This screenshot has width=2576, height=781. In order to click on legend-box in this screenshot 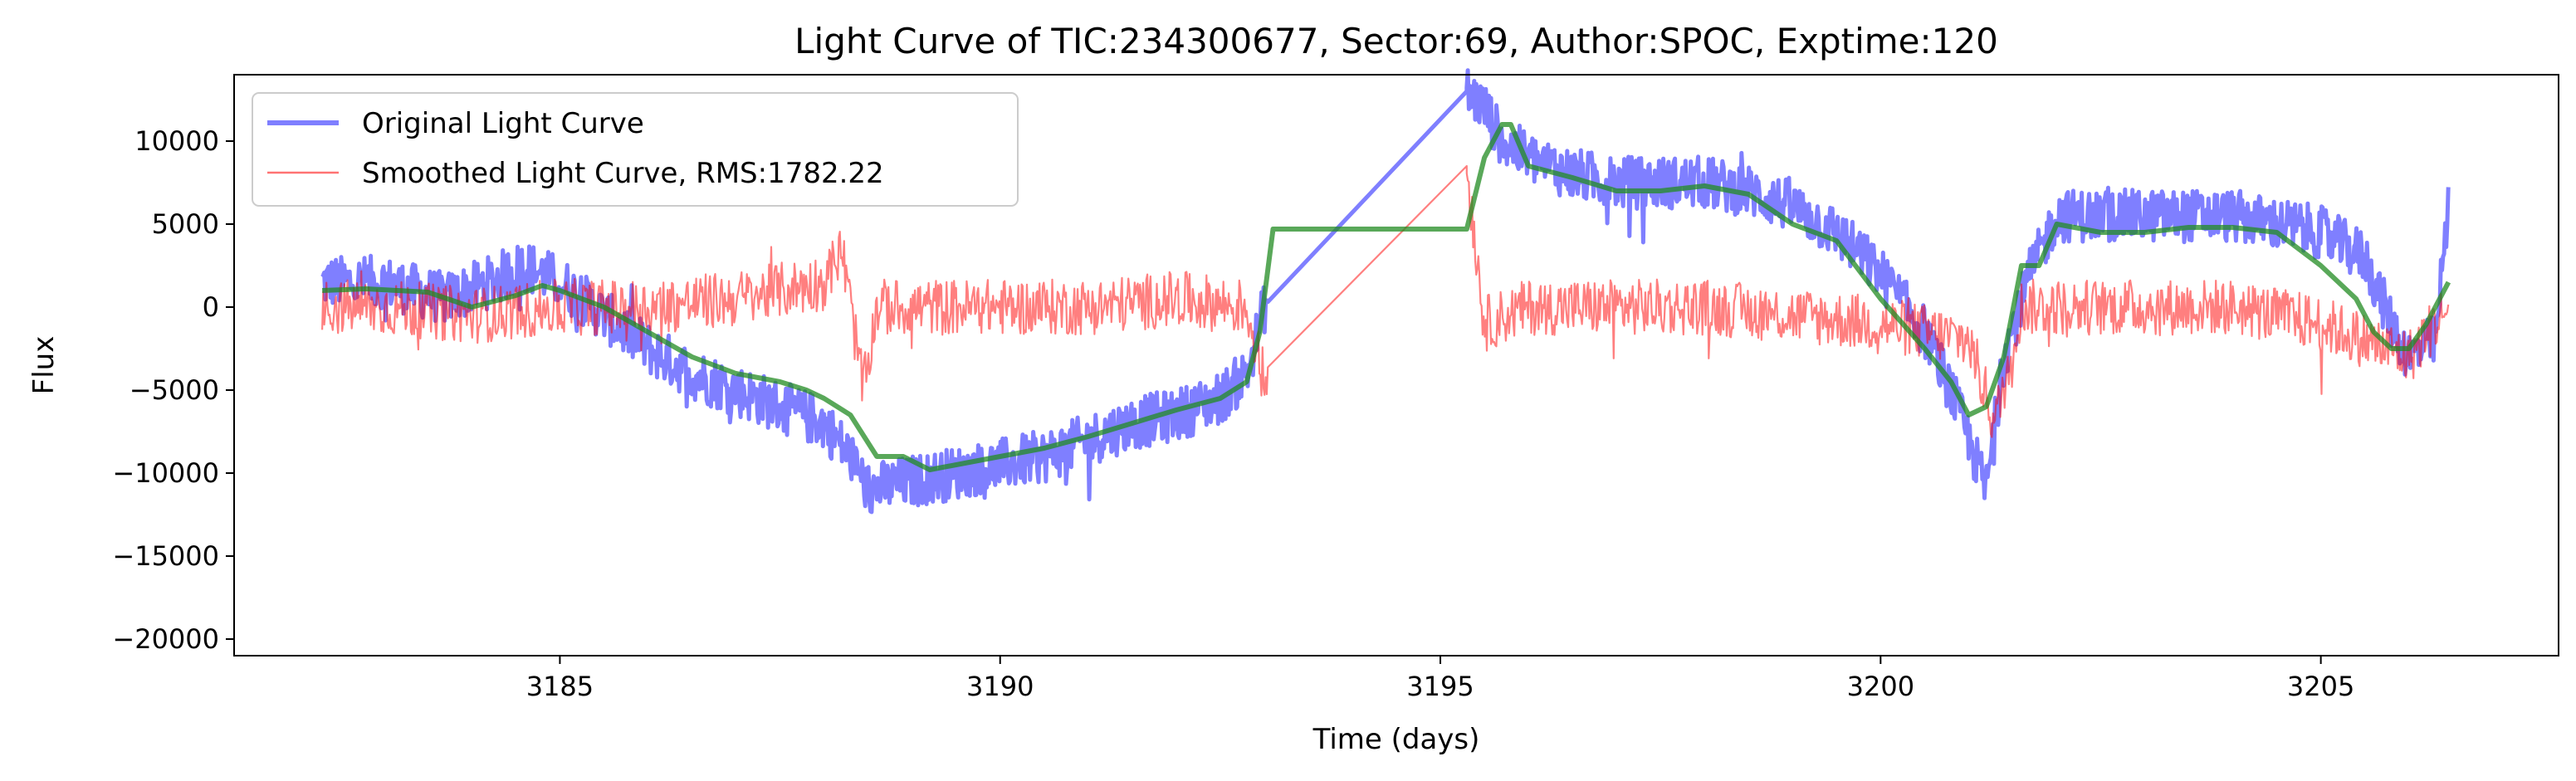, I will do `click(635, 149)`.